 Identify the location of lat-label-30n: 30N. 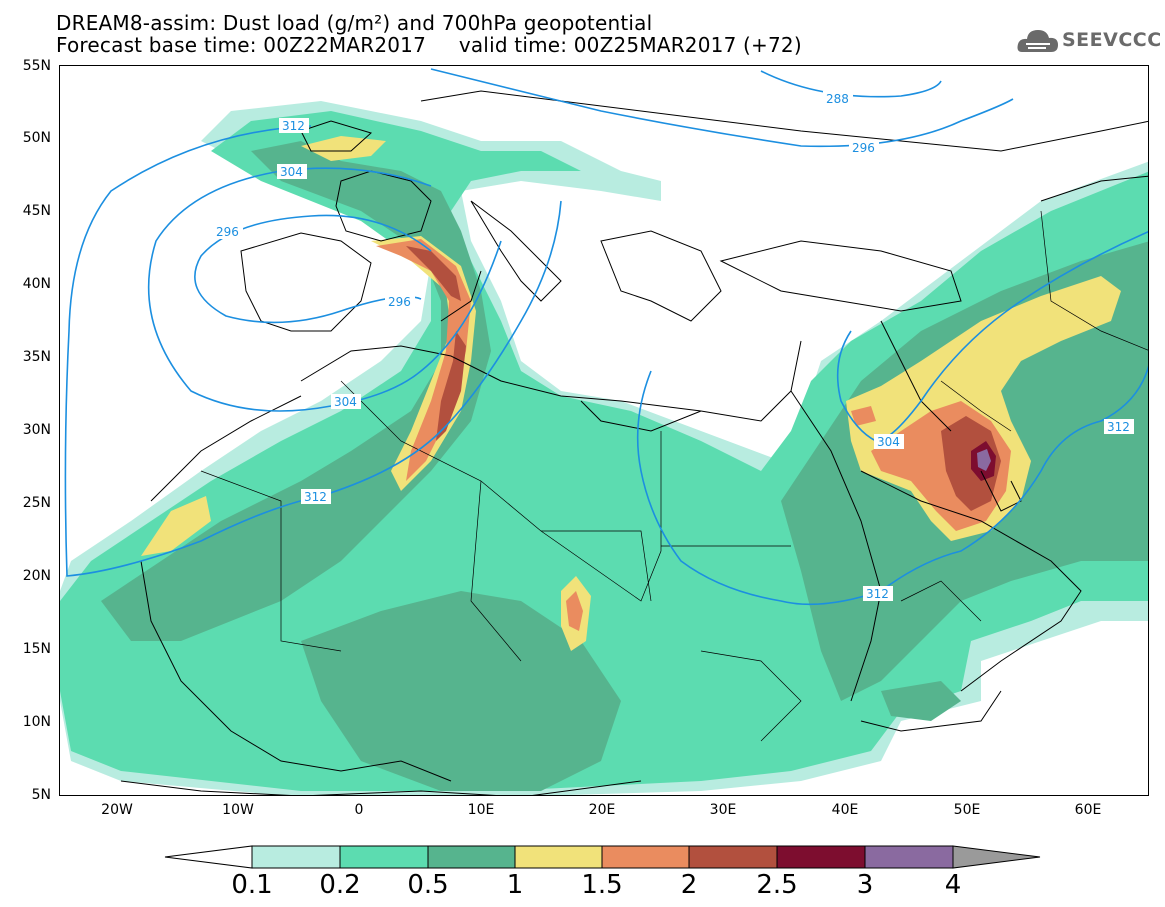
(36, 430).